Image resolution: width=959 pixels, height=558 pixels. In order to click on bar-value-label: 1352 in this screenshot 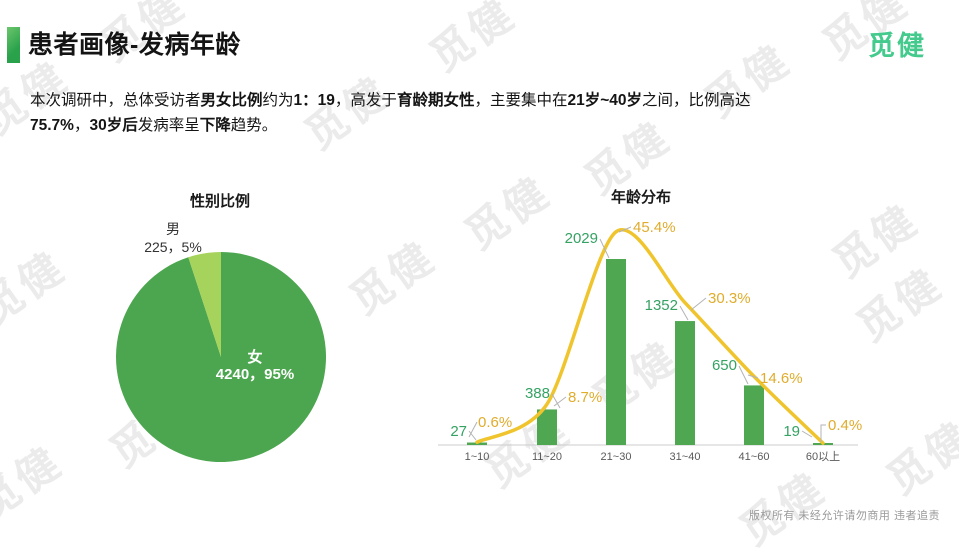, I will do `click(661, 305)`.